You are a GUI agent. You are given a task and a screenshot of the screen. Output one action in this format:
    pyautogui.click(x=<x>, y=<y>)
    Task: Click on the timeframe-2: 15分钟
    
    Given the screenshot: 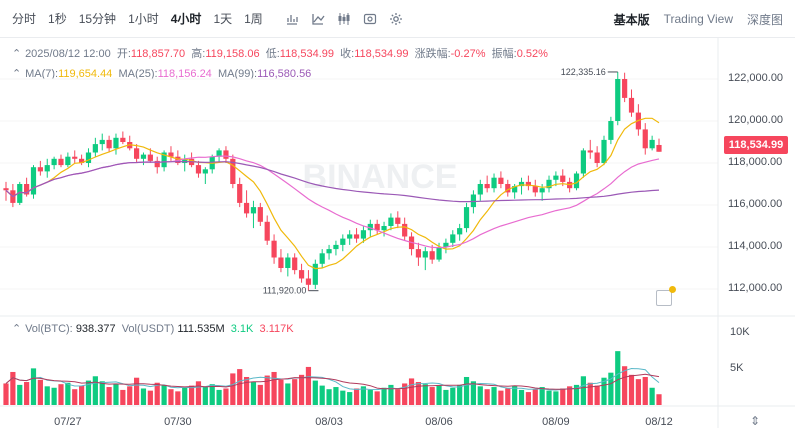 What is the action you would take?
    pyautogui.click(x=97, y=19)
    